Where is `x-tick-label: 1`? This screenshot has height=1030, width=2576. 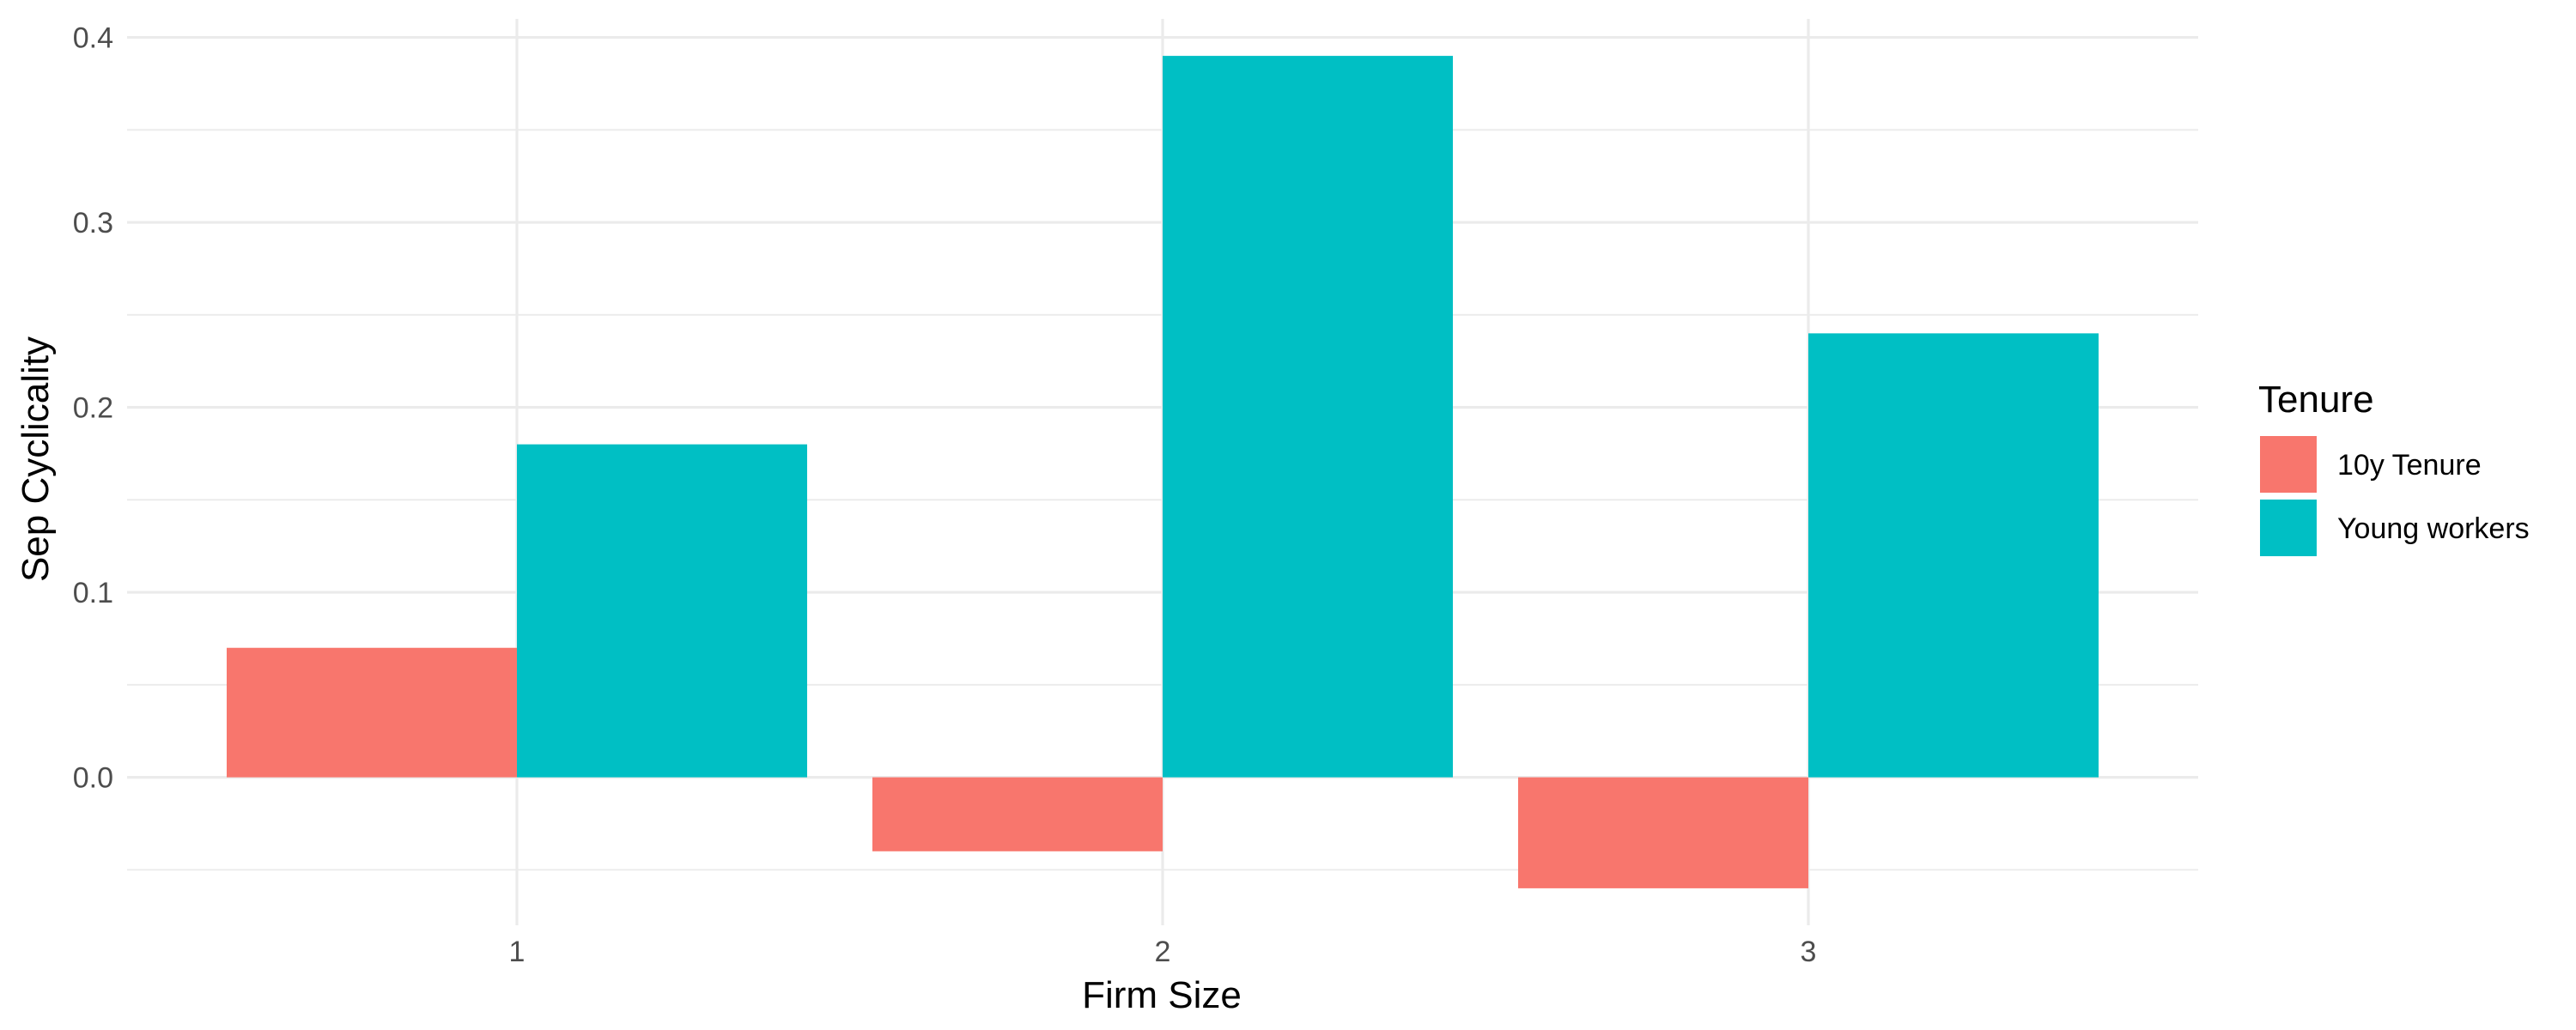 x-tick-label: 1 is located at coordinates (517, 952).